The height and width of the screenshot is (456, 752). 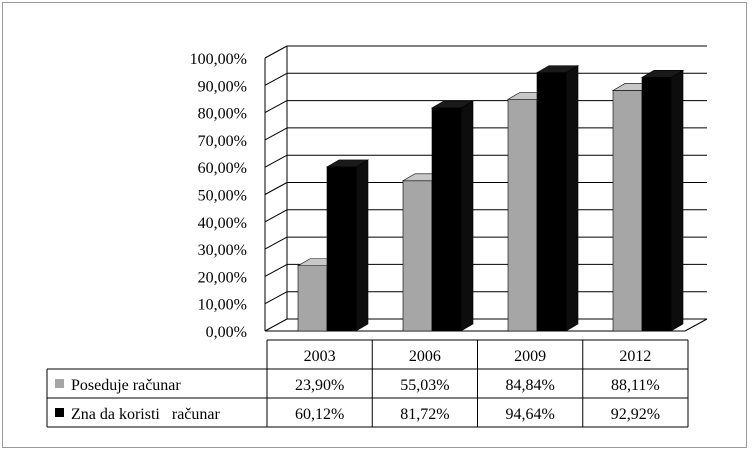 I want to click on y-tick-label: 80,00%, so click(x=222, y=114).